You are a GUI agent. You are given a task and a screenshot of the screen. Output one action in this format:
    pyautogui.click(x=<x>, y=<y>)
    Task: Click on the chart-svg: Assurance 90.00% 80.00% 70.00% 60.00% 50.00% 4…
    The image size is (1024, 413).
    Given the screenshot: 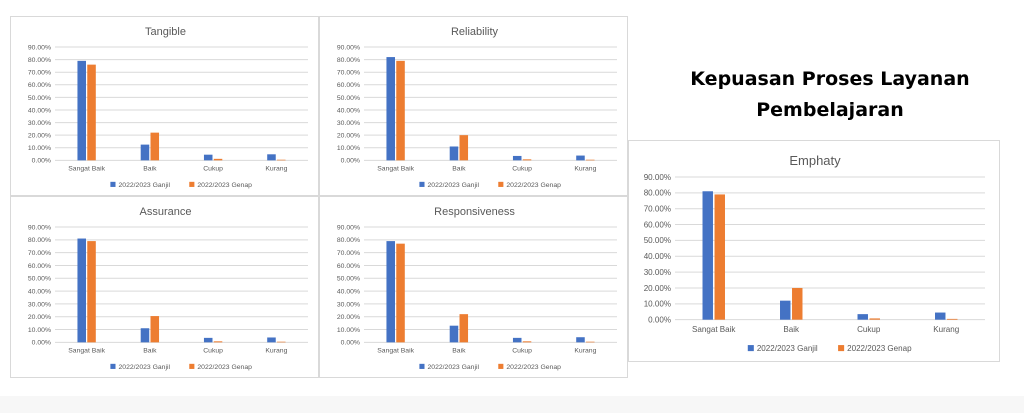 What is the action you would take?
    pyautogui.click(x=168, y=288)
    